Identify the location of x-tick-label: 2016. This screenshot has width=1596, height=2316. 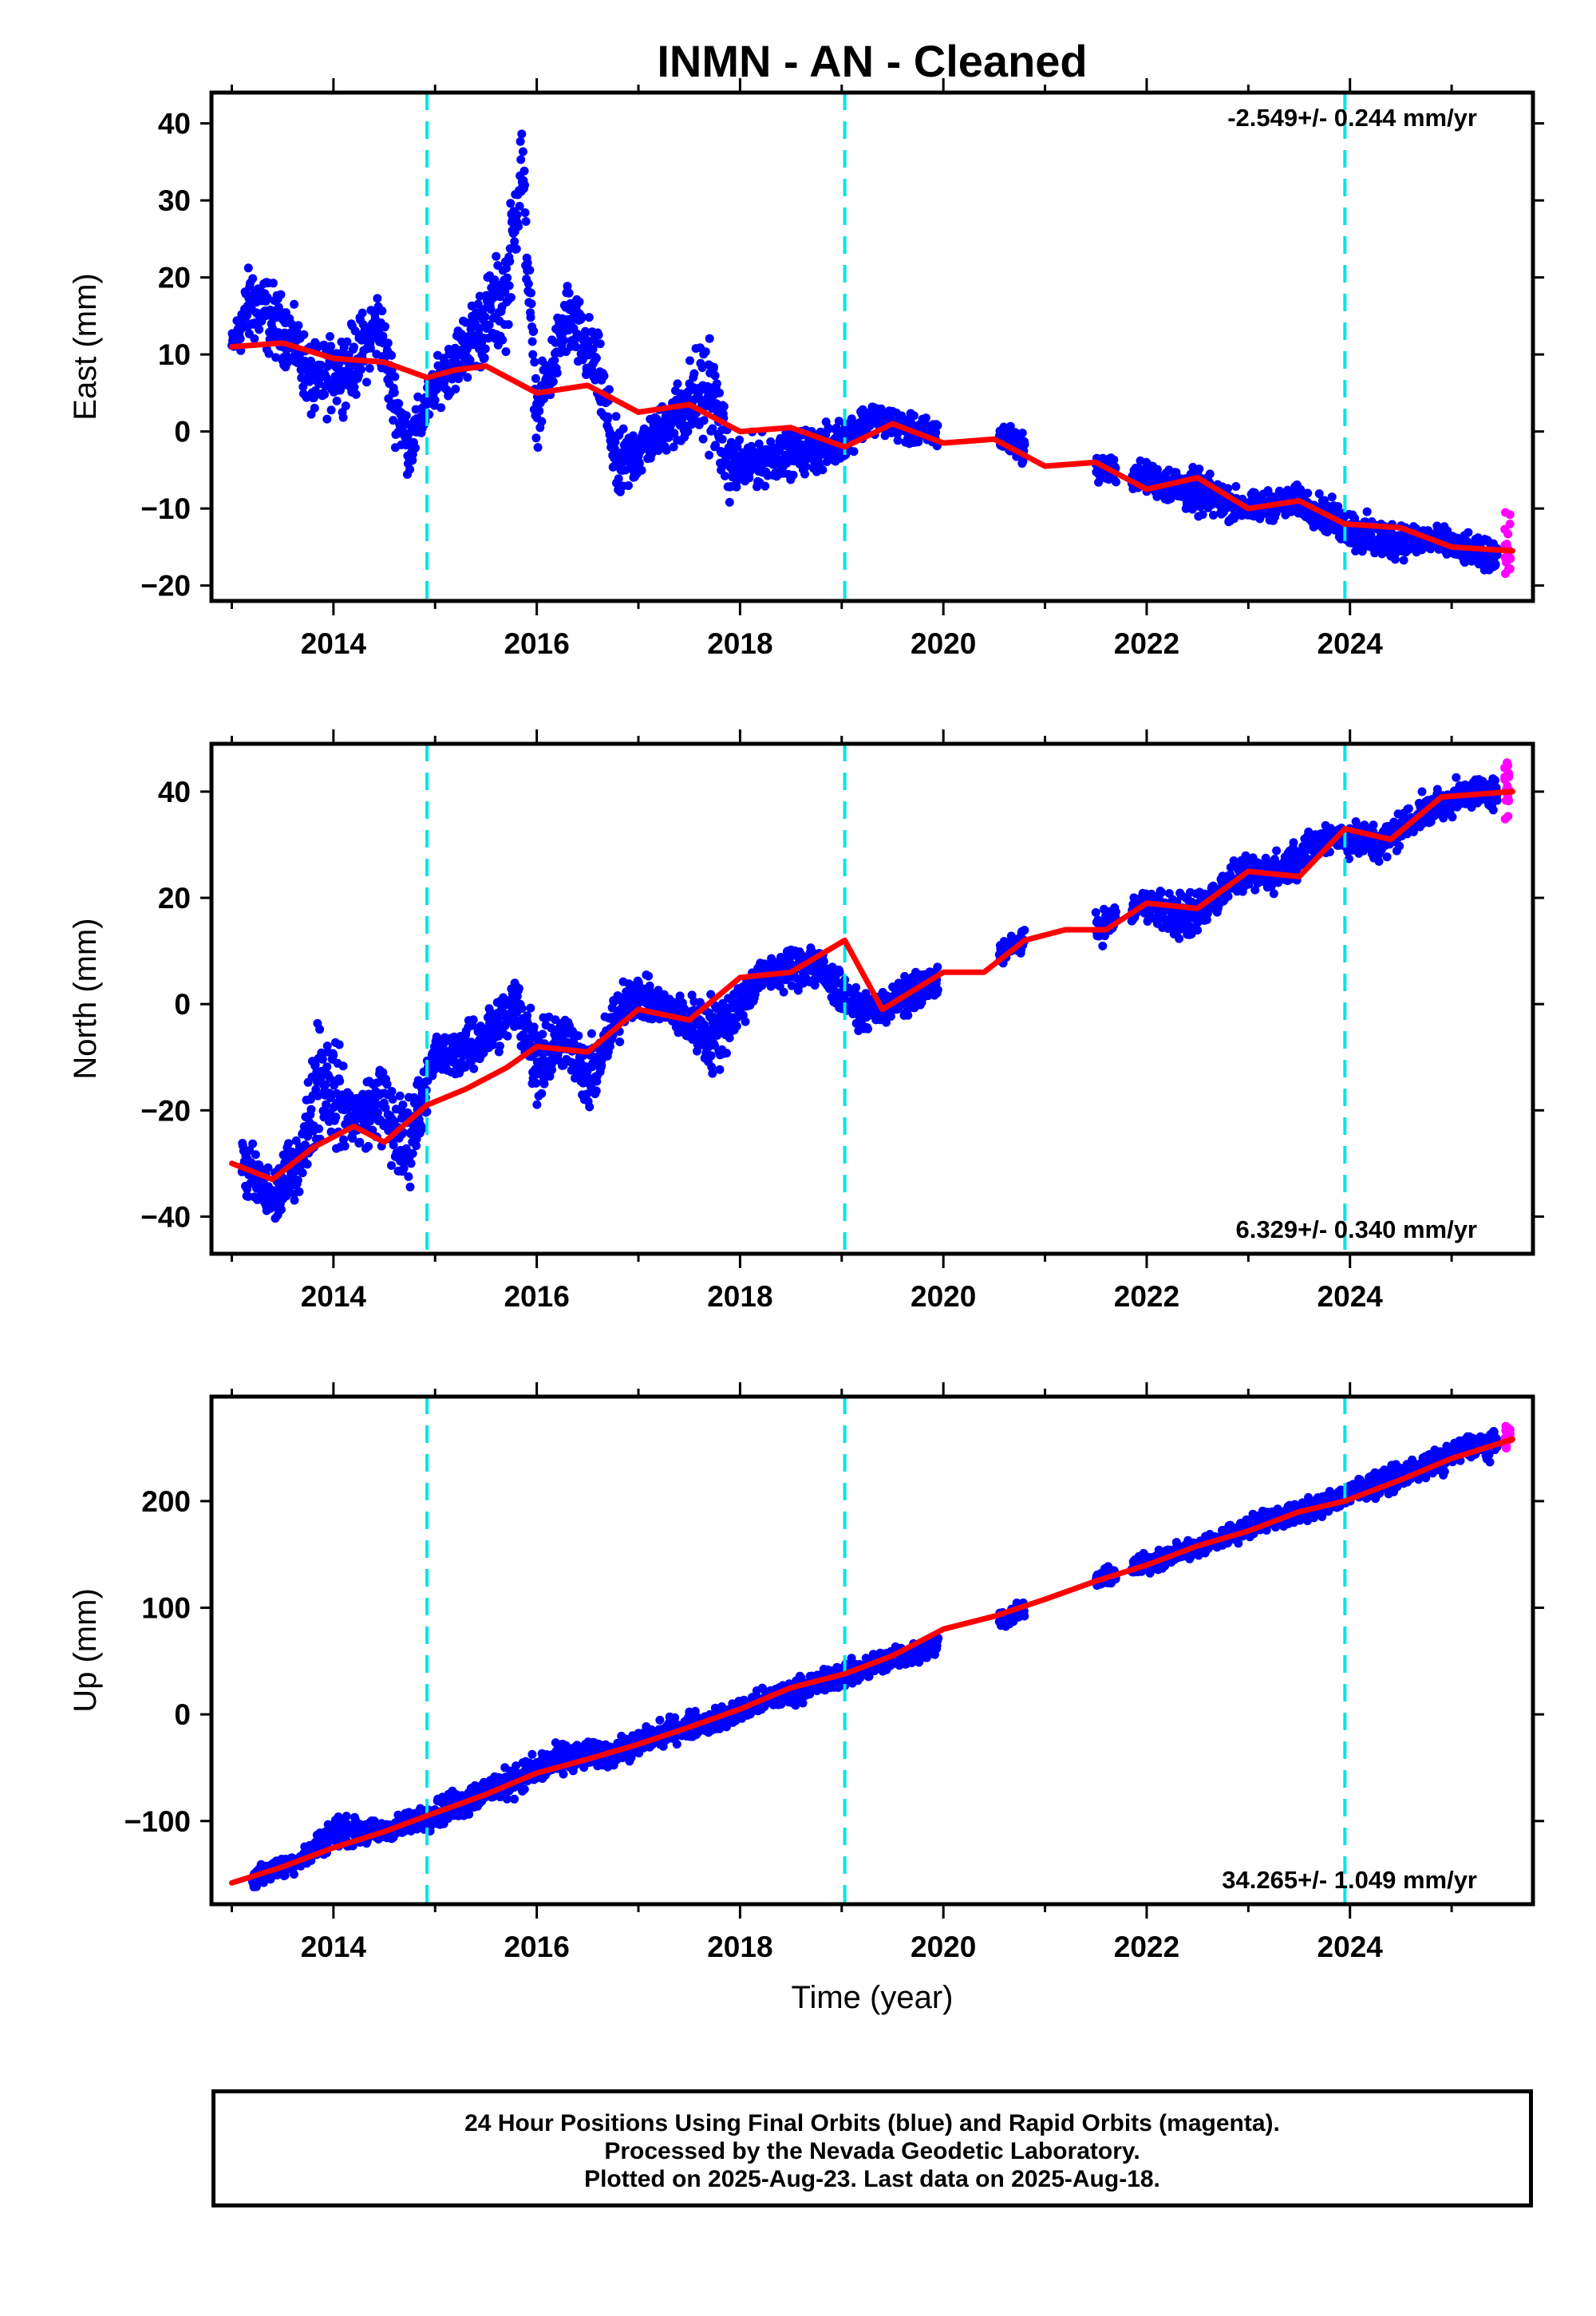
(536, 643).